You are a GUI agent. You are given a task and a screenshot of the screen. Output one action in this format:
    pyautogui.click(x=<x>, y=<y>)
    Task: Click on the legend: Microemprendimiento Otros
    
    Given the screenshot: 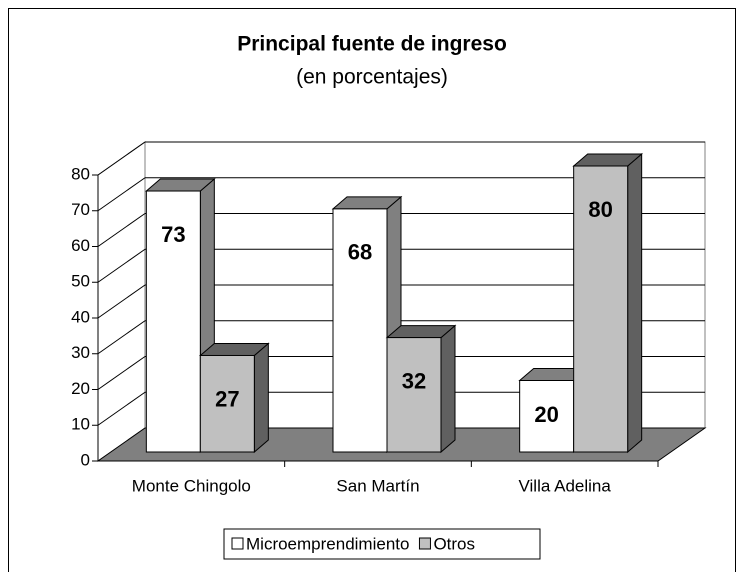 What is the action you would take?
    pyautogui.click(x=382, y=544)
    